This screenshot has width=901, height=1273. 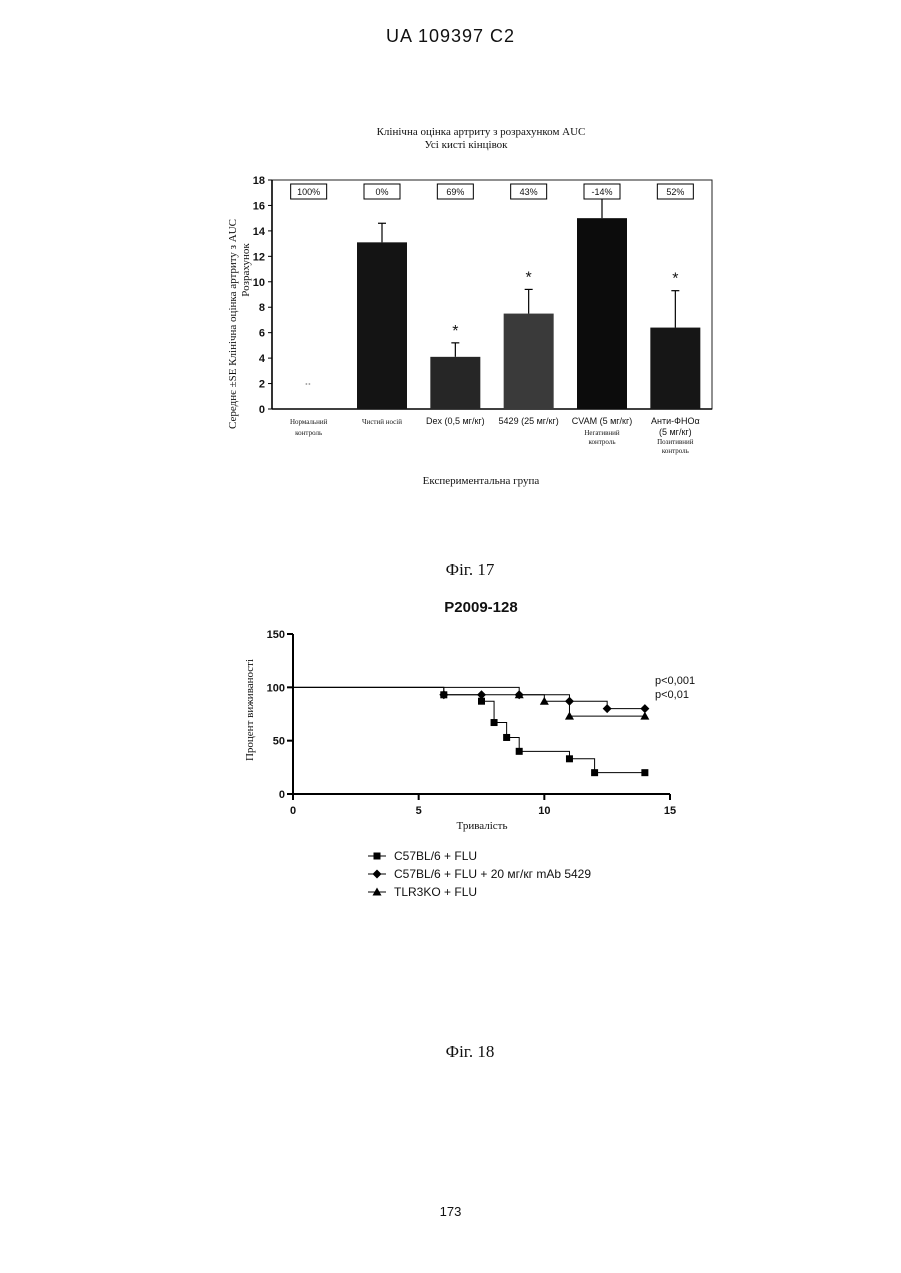 What do you see at coordinates (469, 697) in the screenshot?
I see `series-c57bl6-flu-mab5429-line` at bounding box center [469, 697].